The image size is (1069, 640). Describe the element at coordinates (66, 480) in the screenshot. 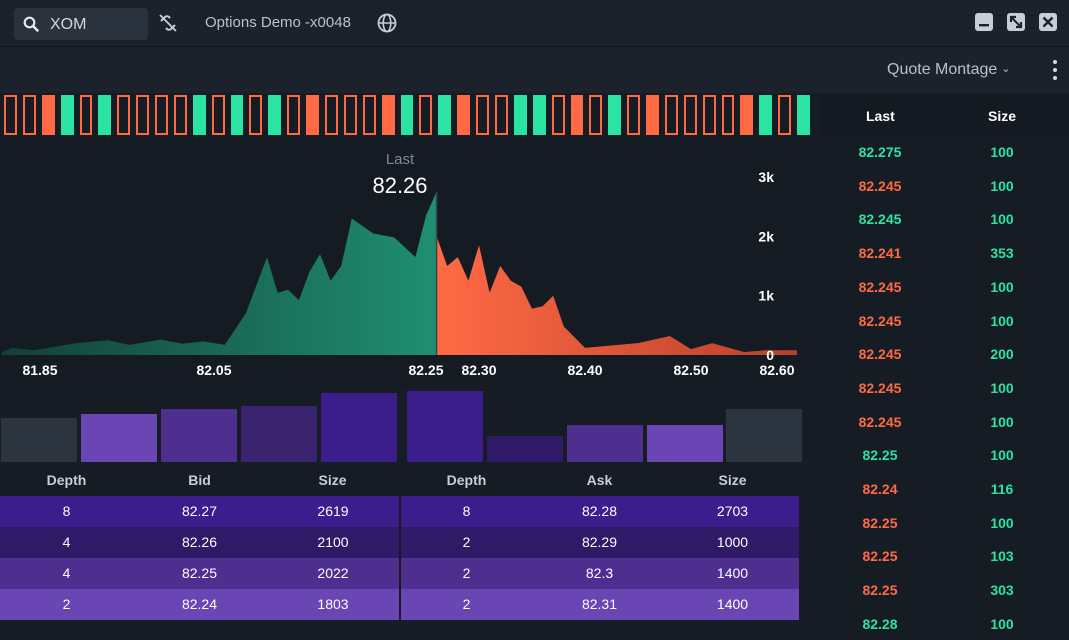

I see `order-book-header: Depth` at that location.